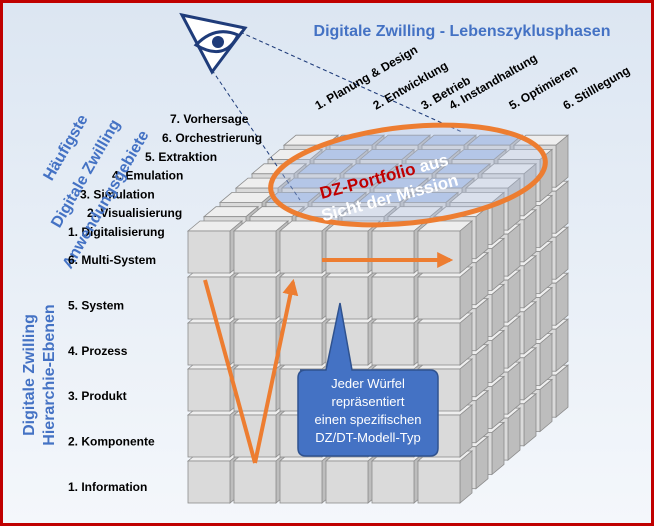  Describe the element at coordinates (96, 305) in the screenshot. I see `hierarchy-label: 5. System` at that location.